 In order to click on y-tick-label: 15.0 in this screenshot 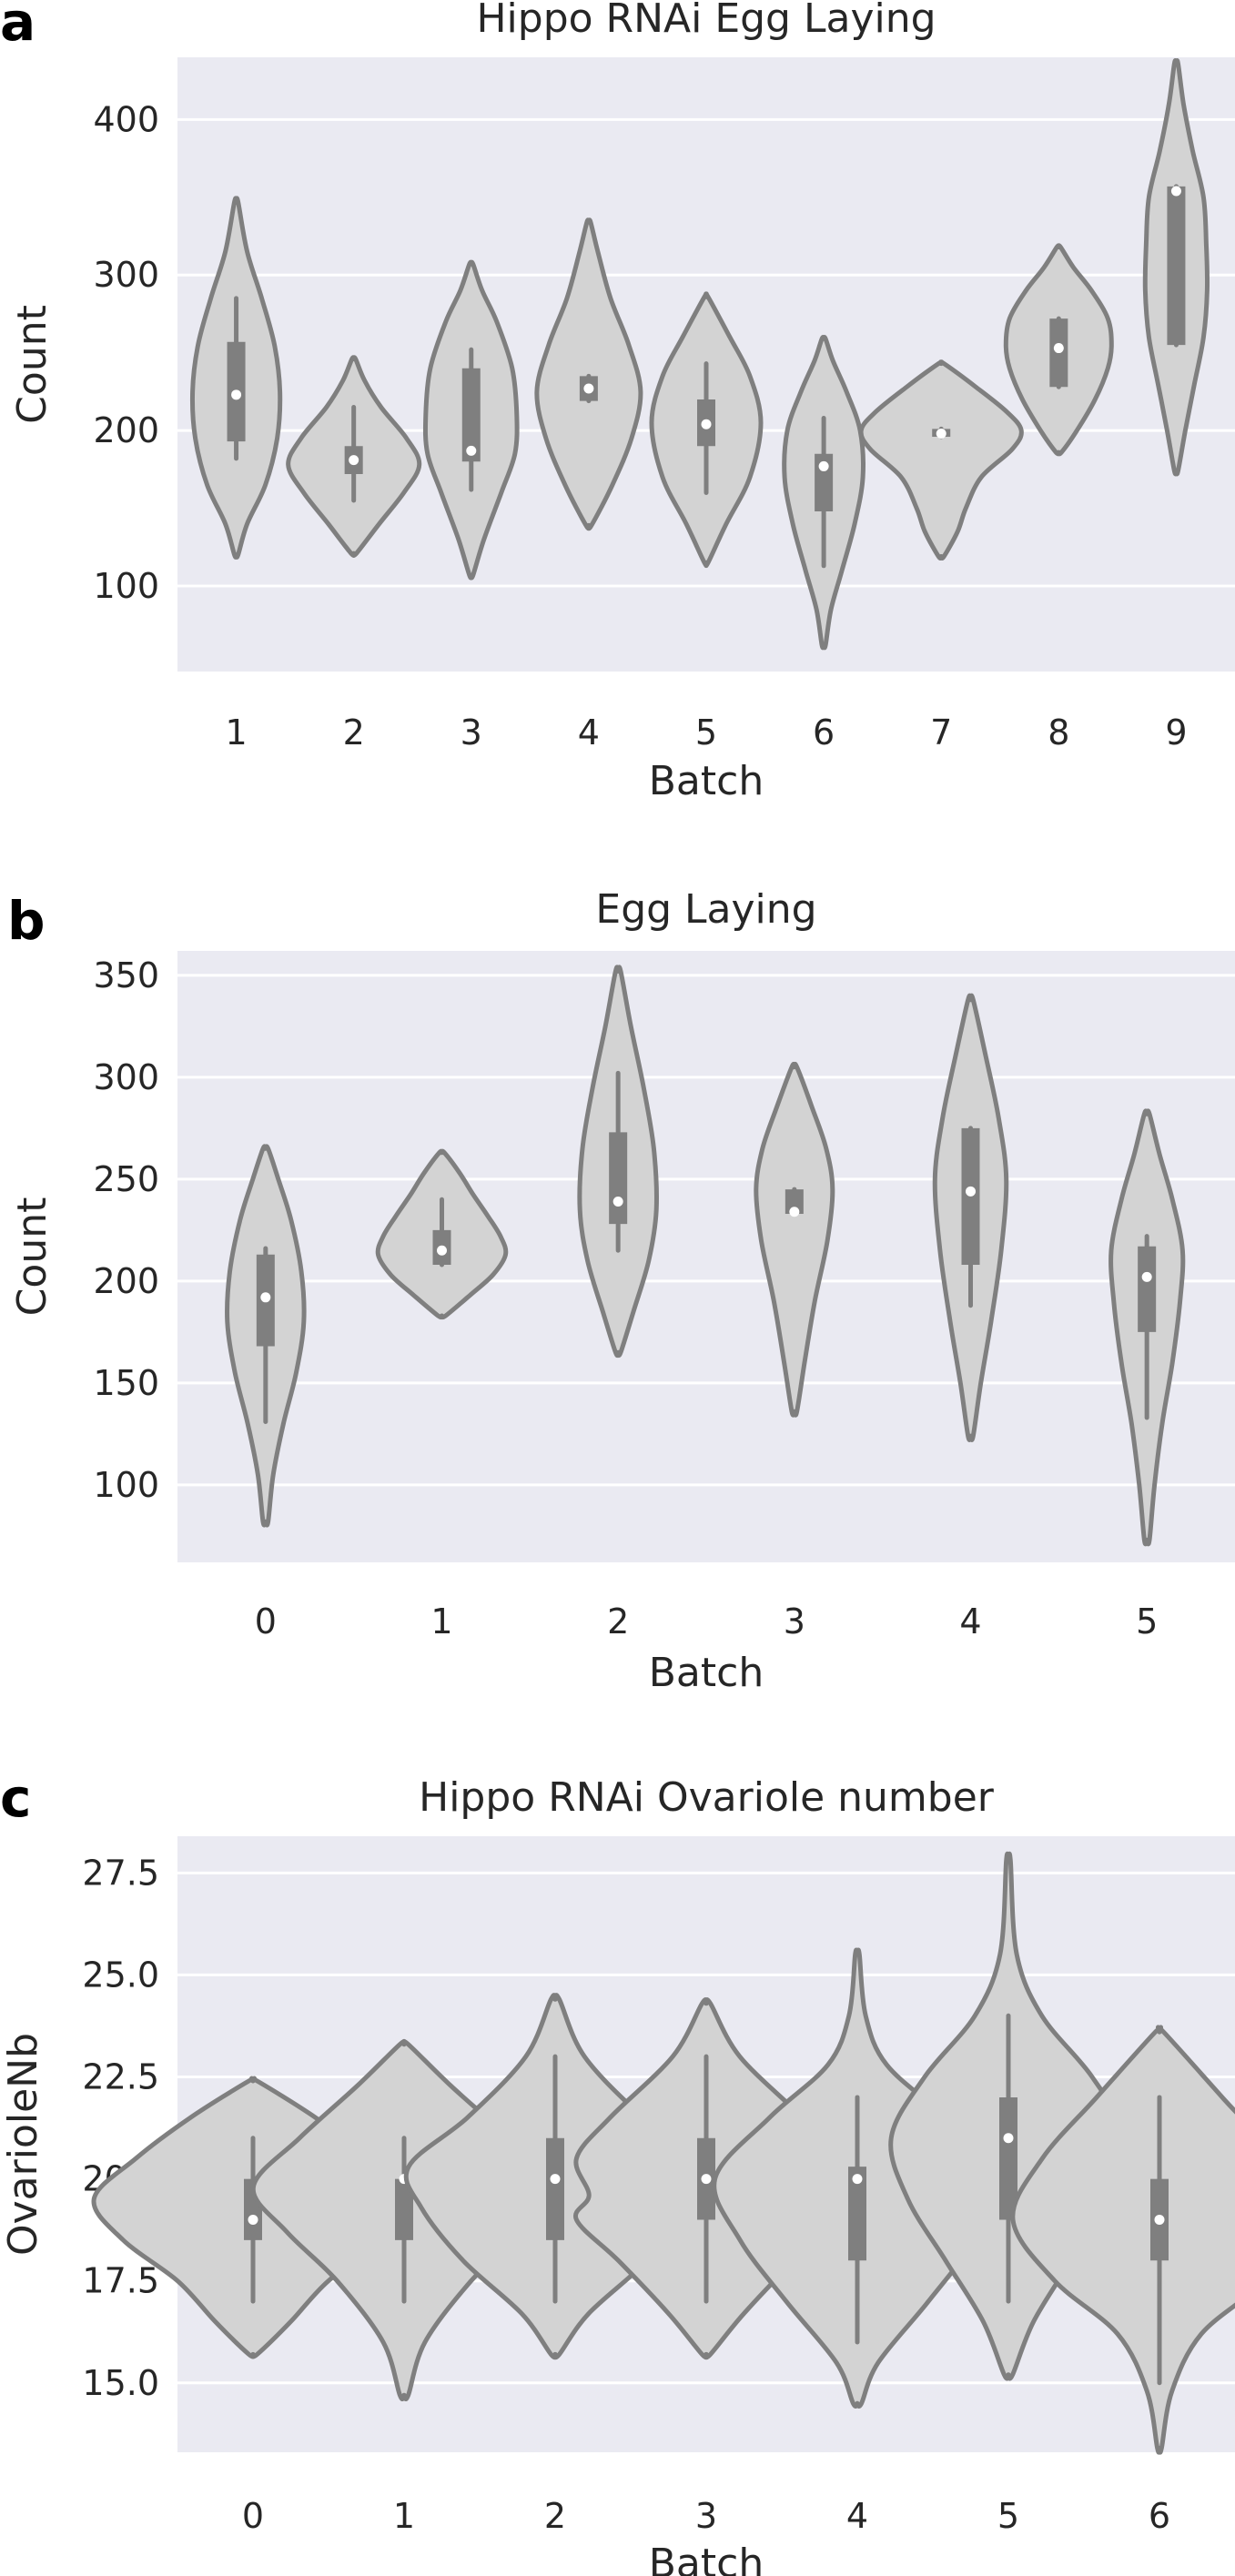, I will do `click(120, 2383)`.